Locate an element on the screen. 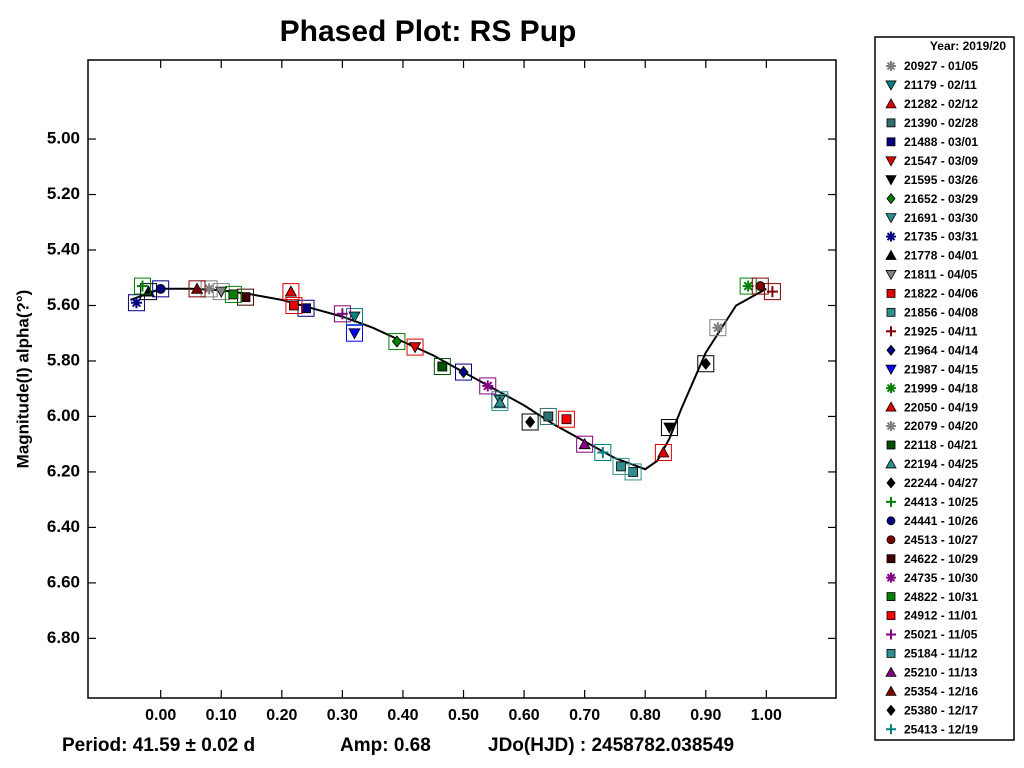 The image size is (1024, 768). legend-label: 24912 - 11/01 is located at coordinates (941, 616).